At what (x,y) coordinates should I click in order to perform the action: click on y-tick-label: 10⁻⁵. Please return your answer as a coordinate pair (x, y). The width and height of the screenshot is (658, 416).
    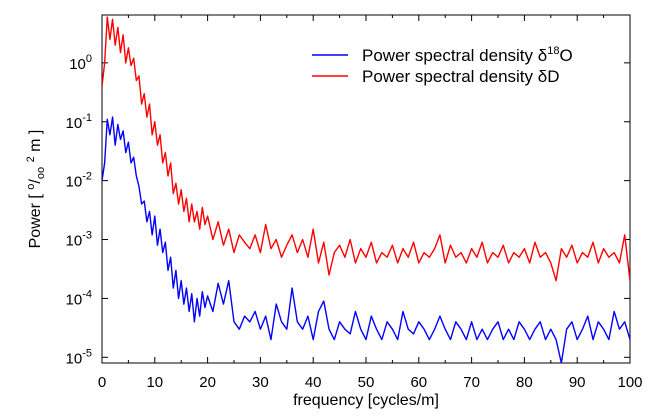
    Looking at the image, I should click on (79, 357).